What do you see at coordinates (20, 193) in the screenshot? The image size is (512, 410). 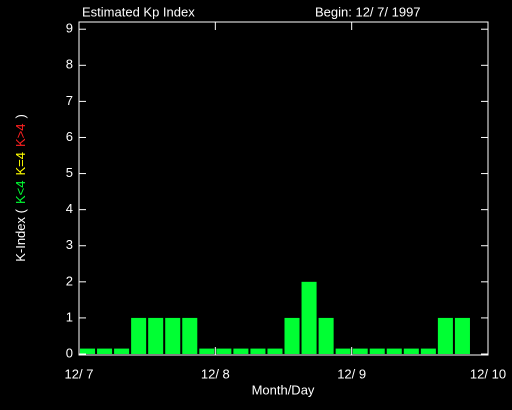 I see `y-label-part: K<4` at bounding box center [20, 193].